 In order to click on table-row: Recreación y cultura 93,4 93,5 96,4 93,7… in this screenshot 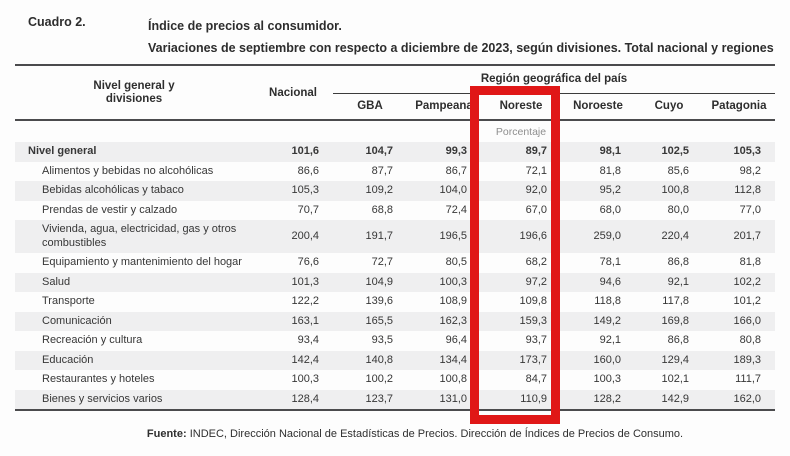, I will do `click(395, 341)`.